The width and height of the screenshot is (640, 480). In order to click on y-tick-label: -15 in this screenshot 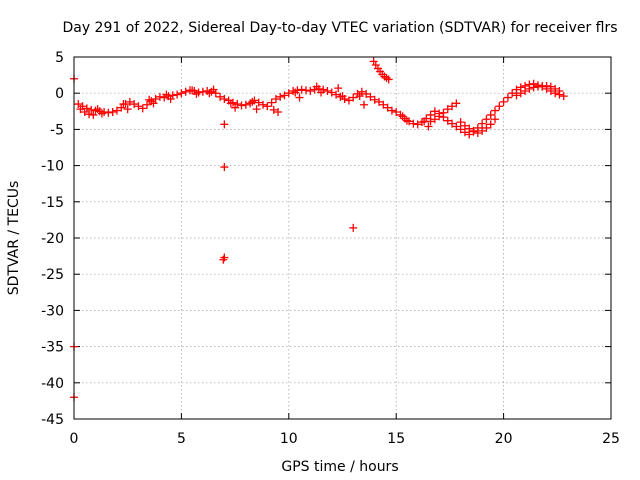, I will do `click(52, 203)`.